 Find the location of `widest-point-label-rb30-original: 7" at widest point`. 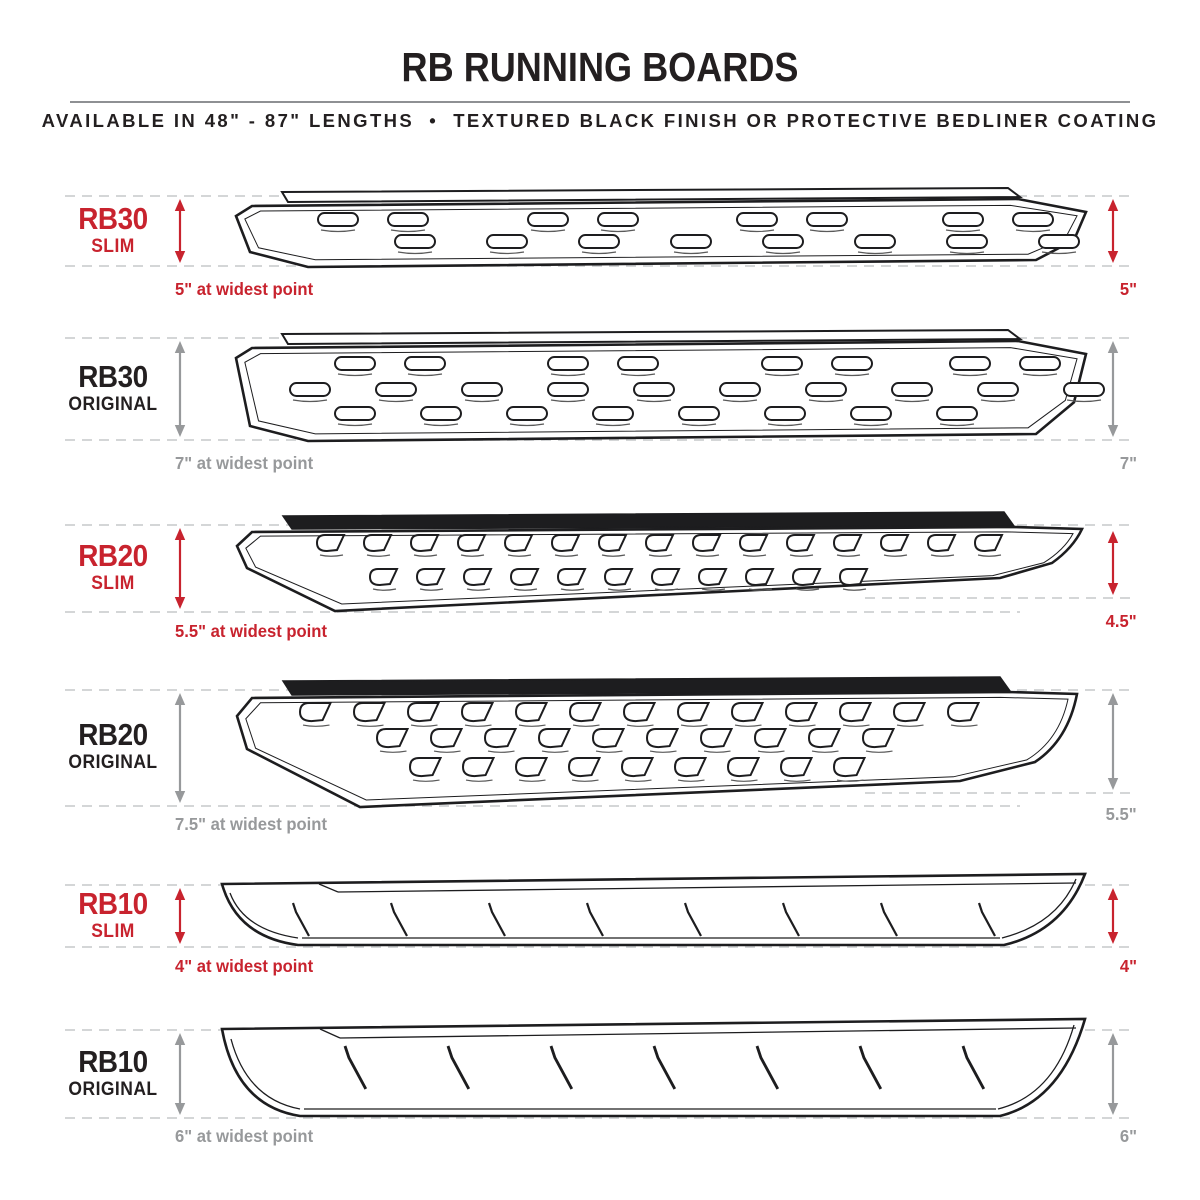

widest-point-label-rb30-original: 7" at widest point is located at coordinates (244, 463).